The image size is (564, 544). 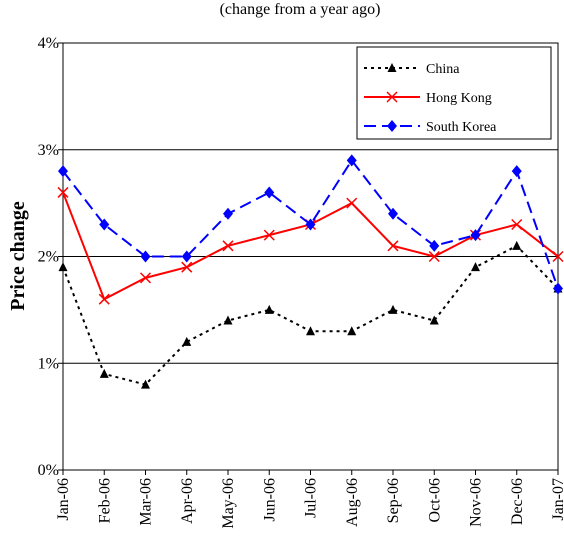 I want to click on legend-items: China Hong Kong South Korea, so click(x=430, y=98).